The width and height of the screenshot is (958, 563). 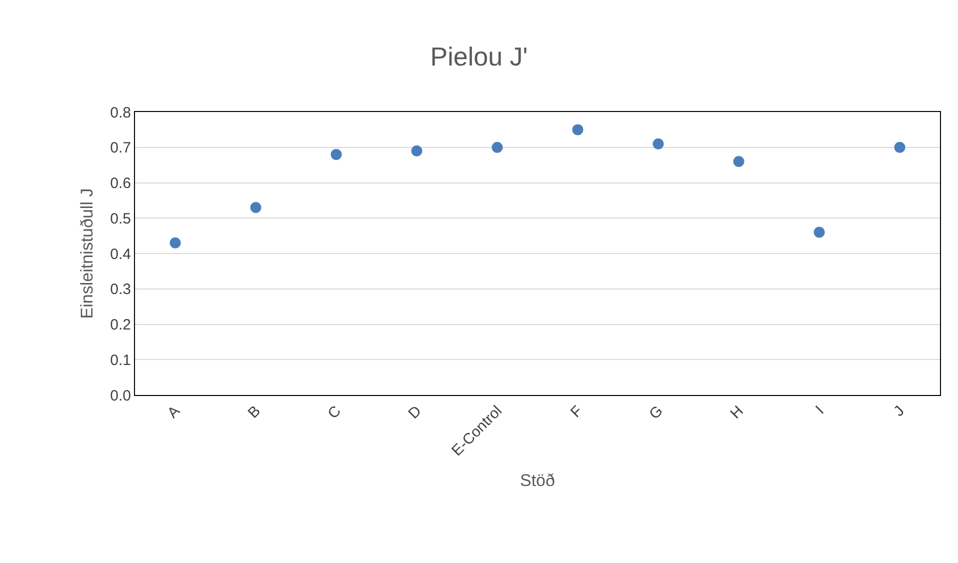 What do you see at coordinates (820, 410) in the screenshot?
I see `x-tick-label: I` at bounding box center [820, 410].